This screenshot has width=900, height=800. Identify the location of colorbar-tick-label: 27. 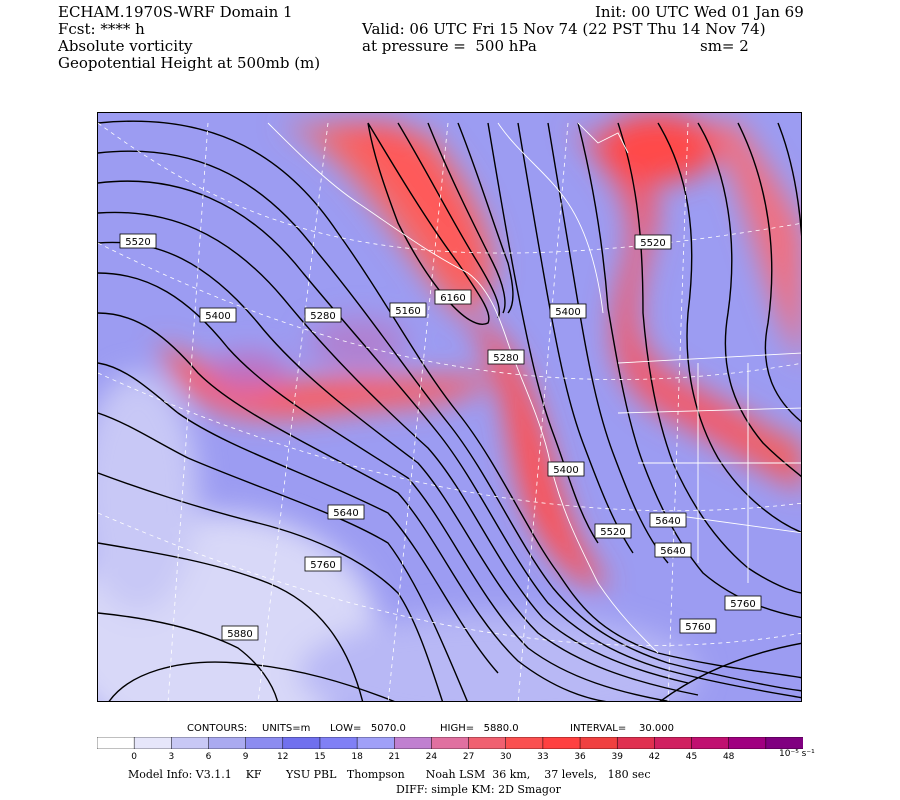
(468, 757).